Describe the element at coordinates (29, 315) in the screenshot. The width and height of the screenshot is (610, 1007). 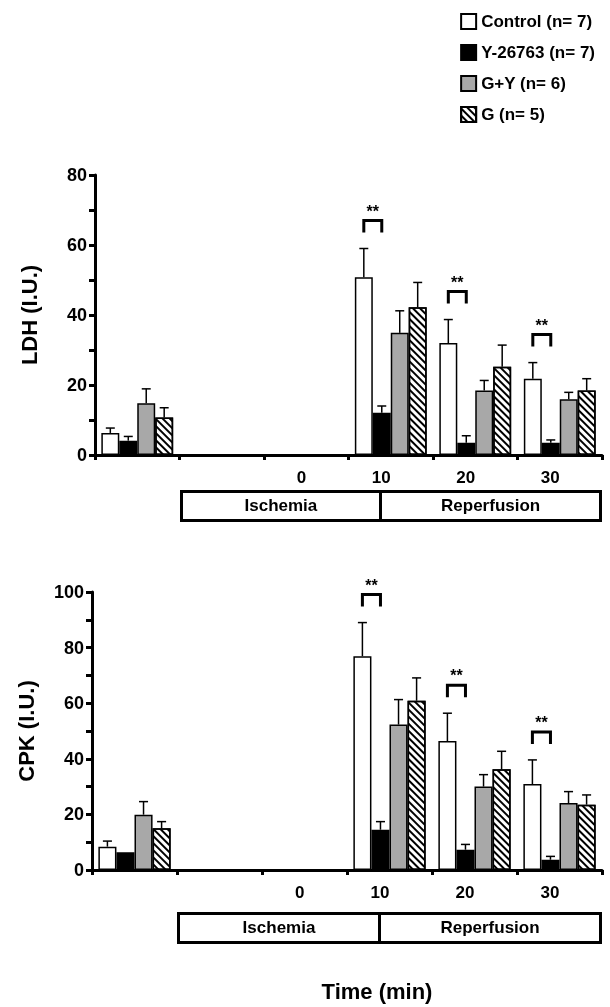
I see `y-axis-title: LDH (I.U.)` at that location.